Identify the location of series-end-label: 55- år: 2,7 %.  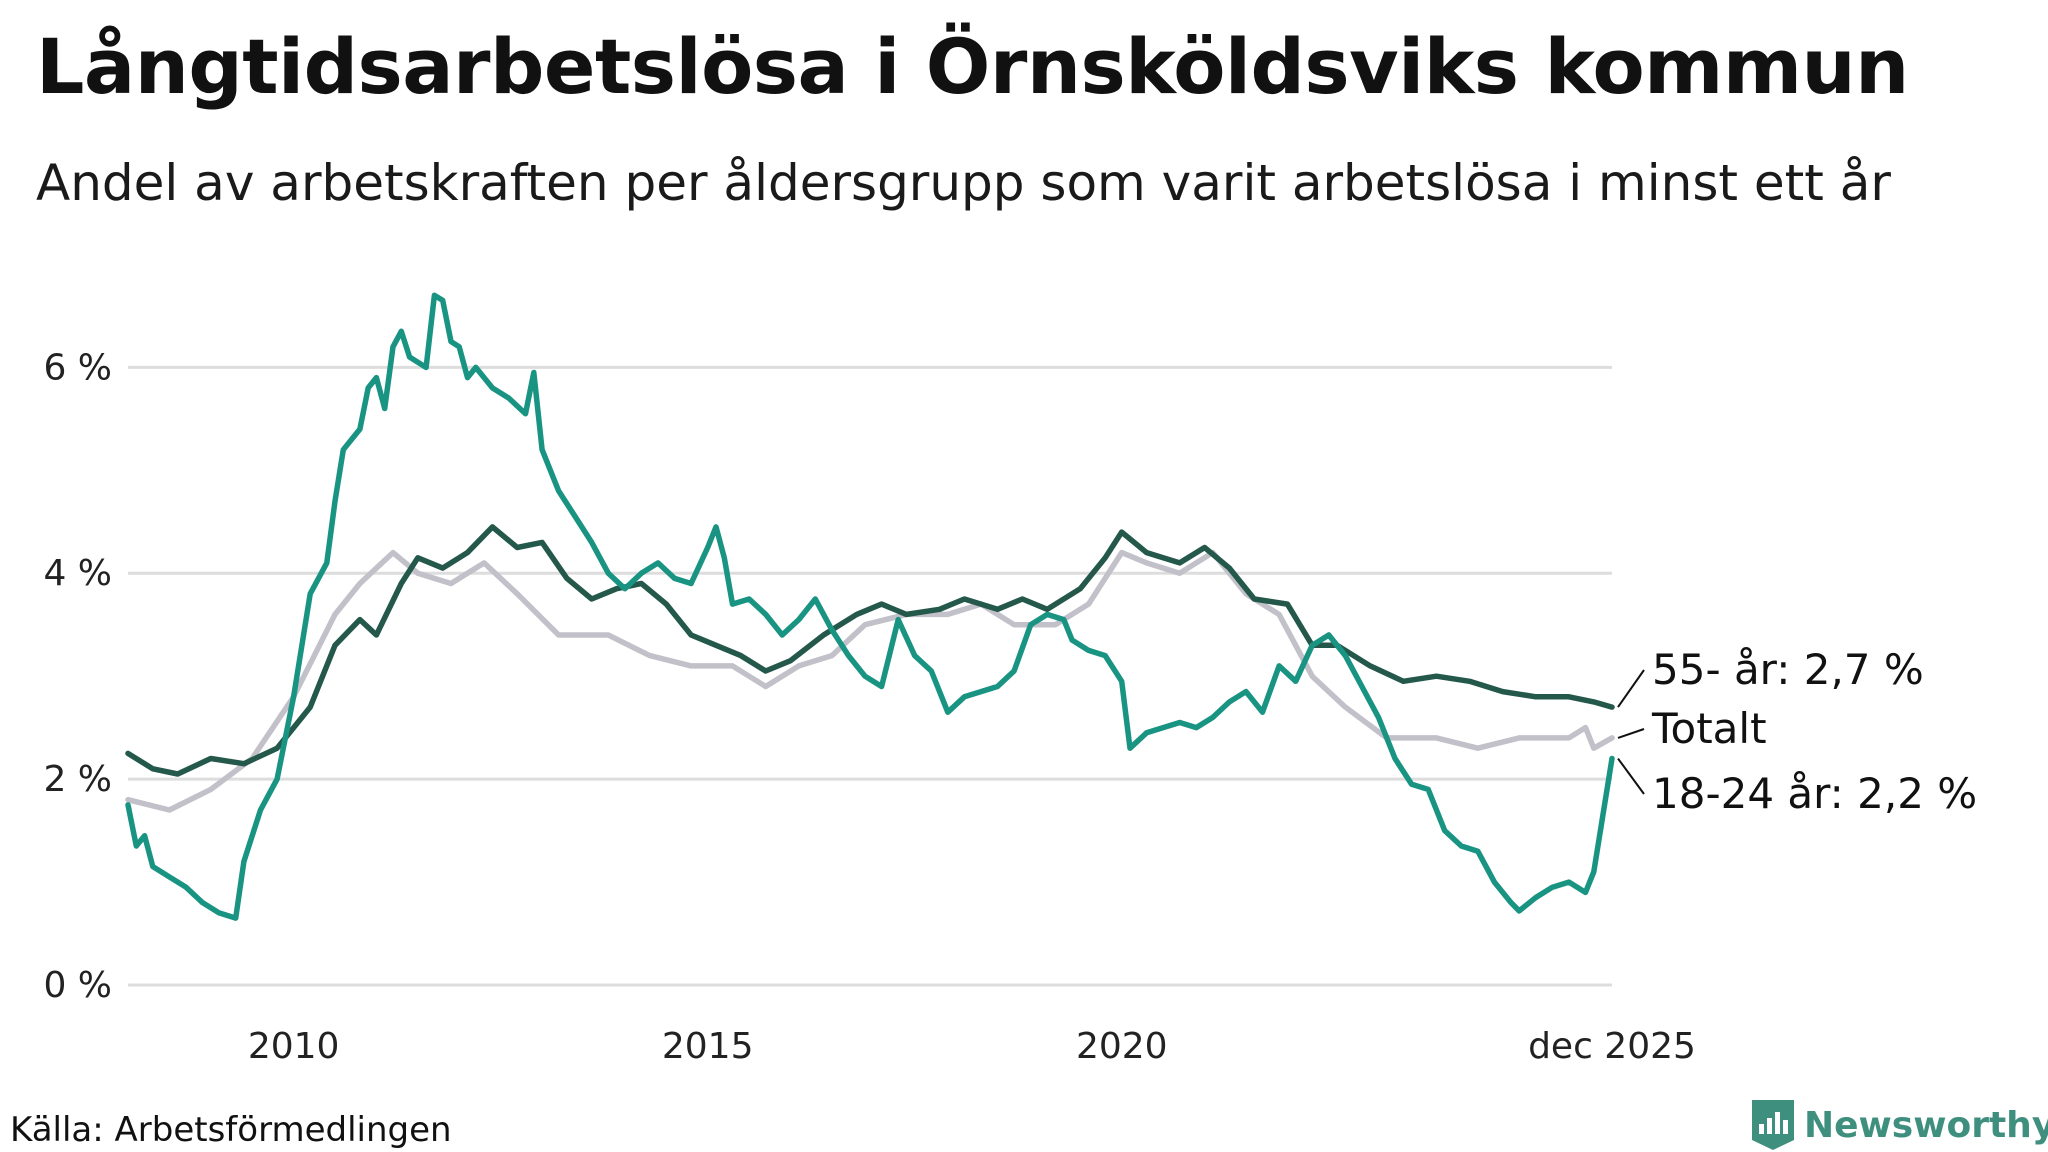
(1788, 669).